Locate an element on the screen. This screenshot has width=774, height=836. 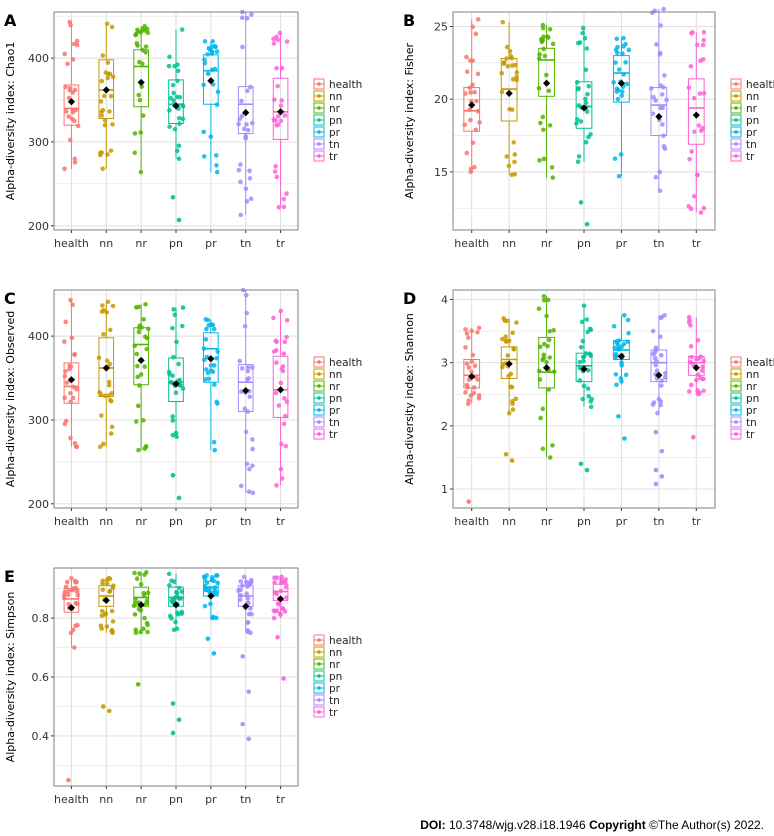
legend-label: nn is located at coordinates (335, 375).